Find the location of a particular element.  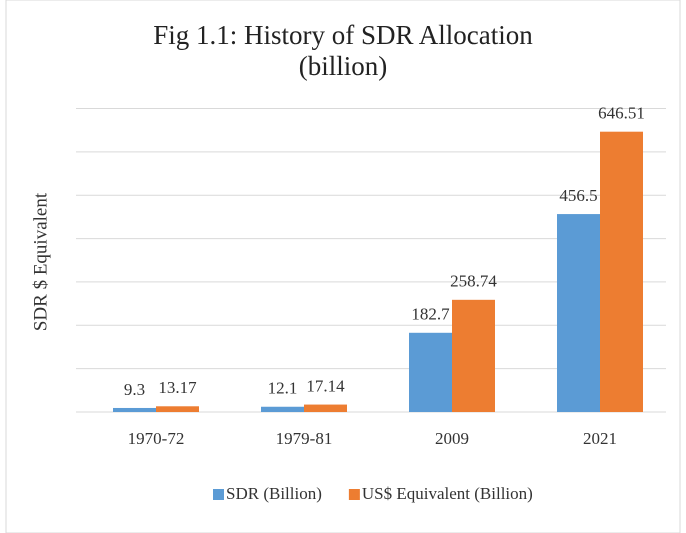

data-label: 13.17 is located at coordinates (177, 387).